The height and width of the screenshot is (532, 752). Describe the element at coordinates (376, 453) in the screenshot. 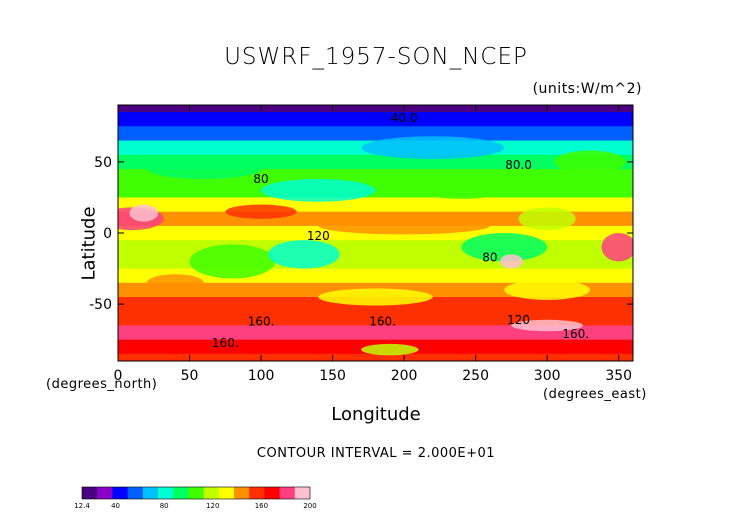

I see `contour-interval-text: CONTOUR INTERVAL = 2.000E+01` at that location.